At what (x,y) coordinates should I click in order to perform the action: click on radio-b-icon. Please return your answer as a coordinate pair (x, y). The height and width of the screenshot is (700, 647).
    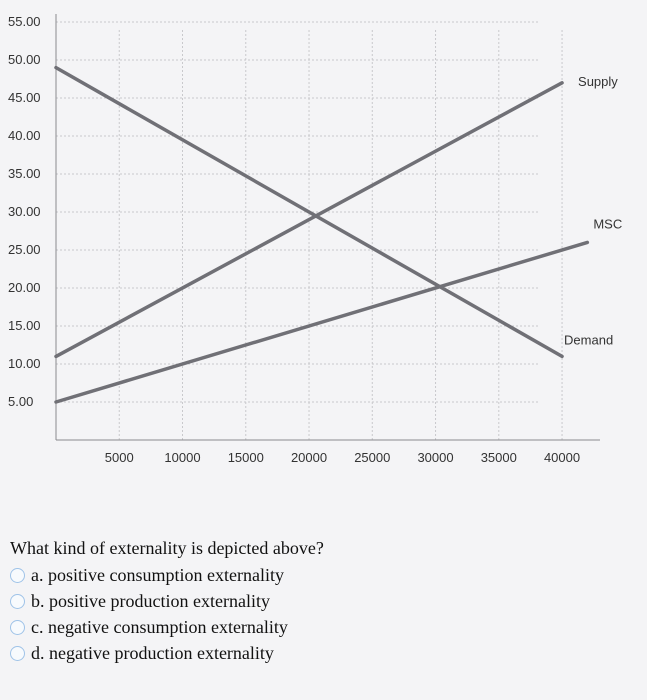
    Looking at the image, I should click on (17, 601).